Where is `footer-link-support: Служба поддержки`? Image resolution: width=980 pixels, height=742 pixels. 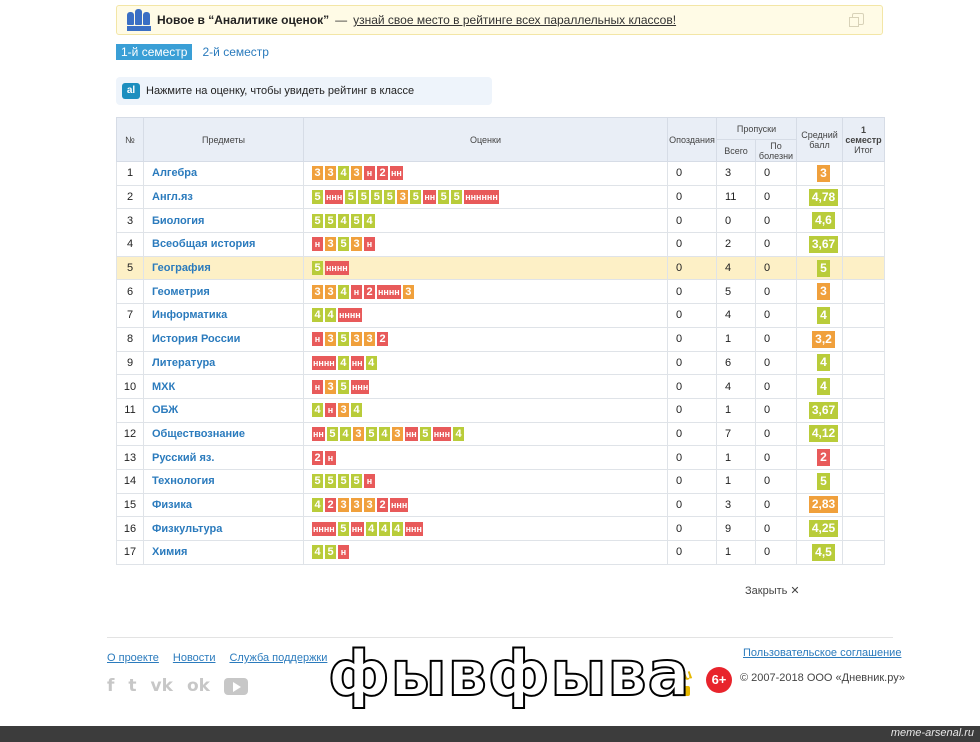
footer-link-support: Служба поддержки is located at coordinates (278, 658).